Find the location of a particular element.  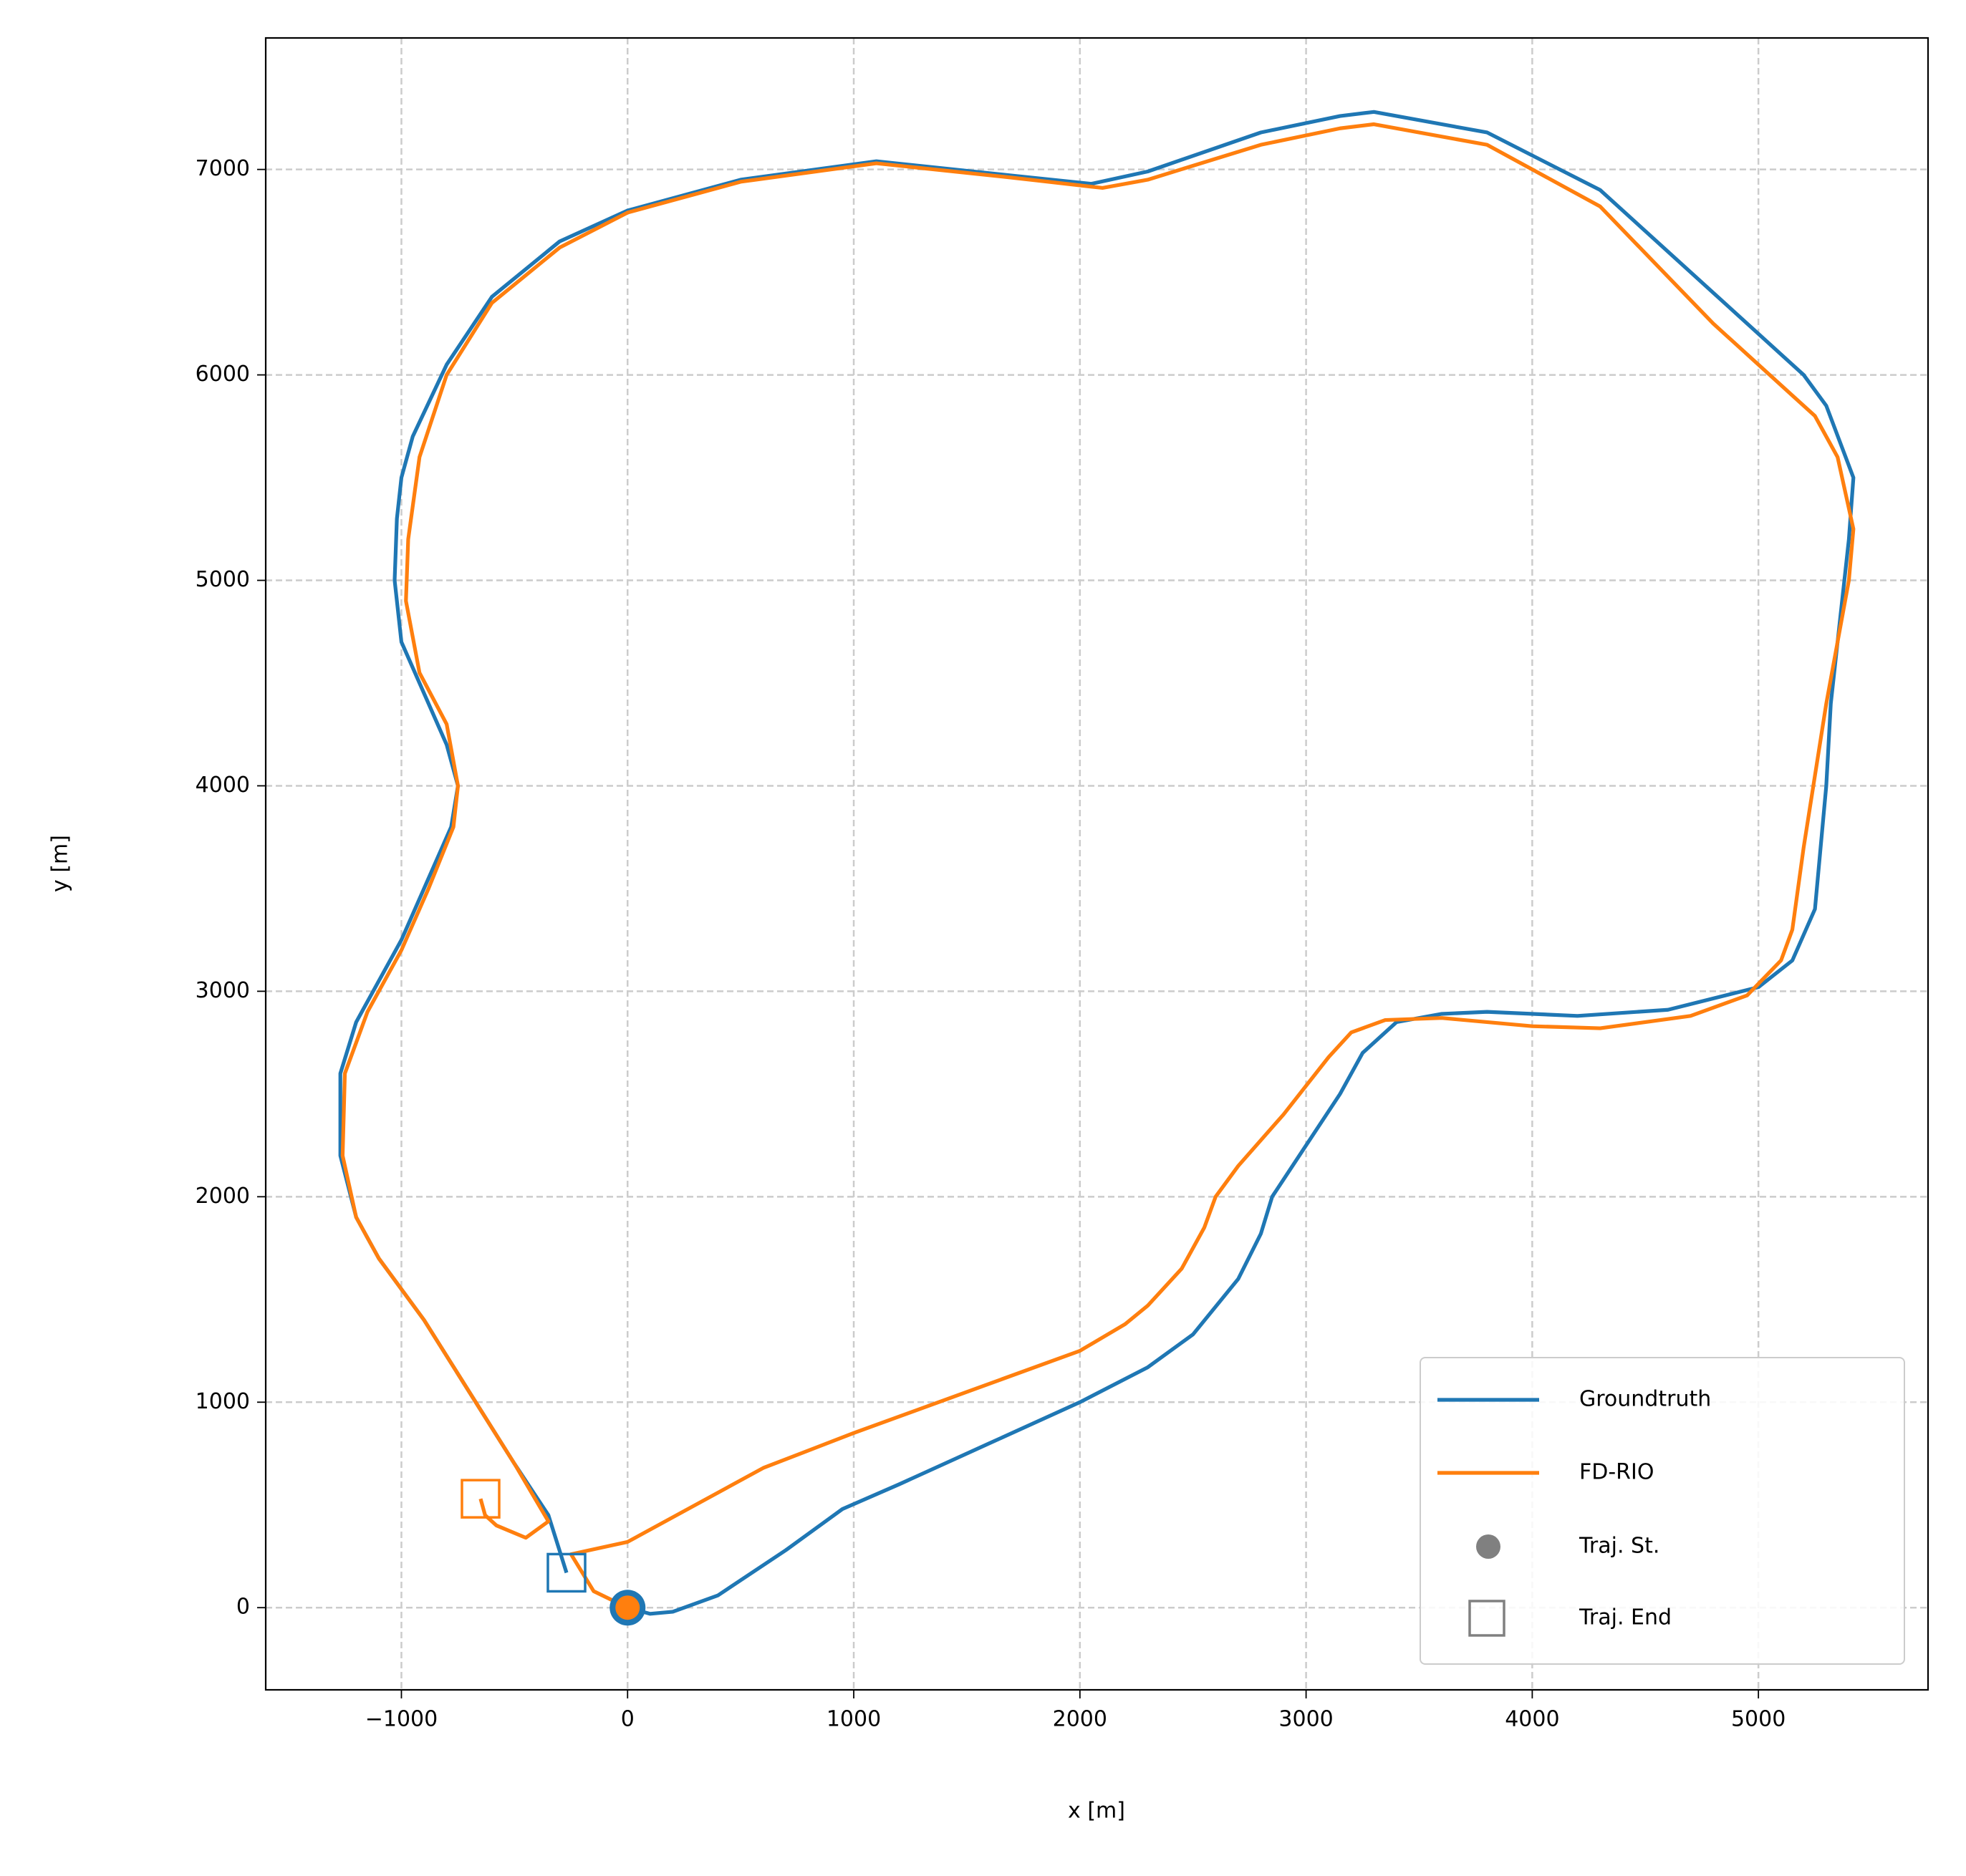

y-tick-label: 4000 is located at coordinates (223, 785).